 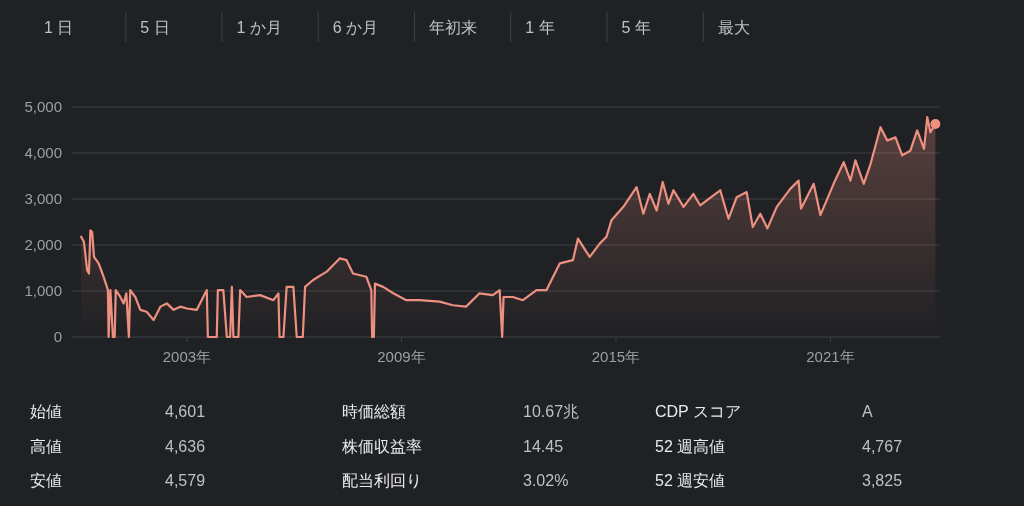 I want to click on text: 時価総額, so click(x=374, y=411).